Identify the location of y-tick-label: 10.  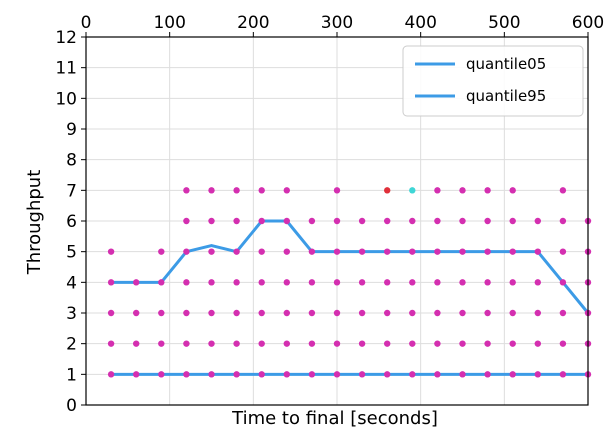
(66, 99).